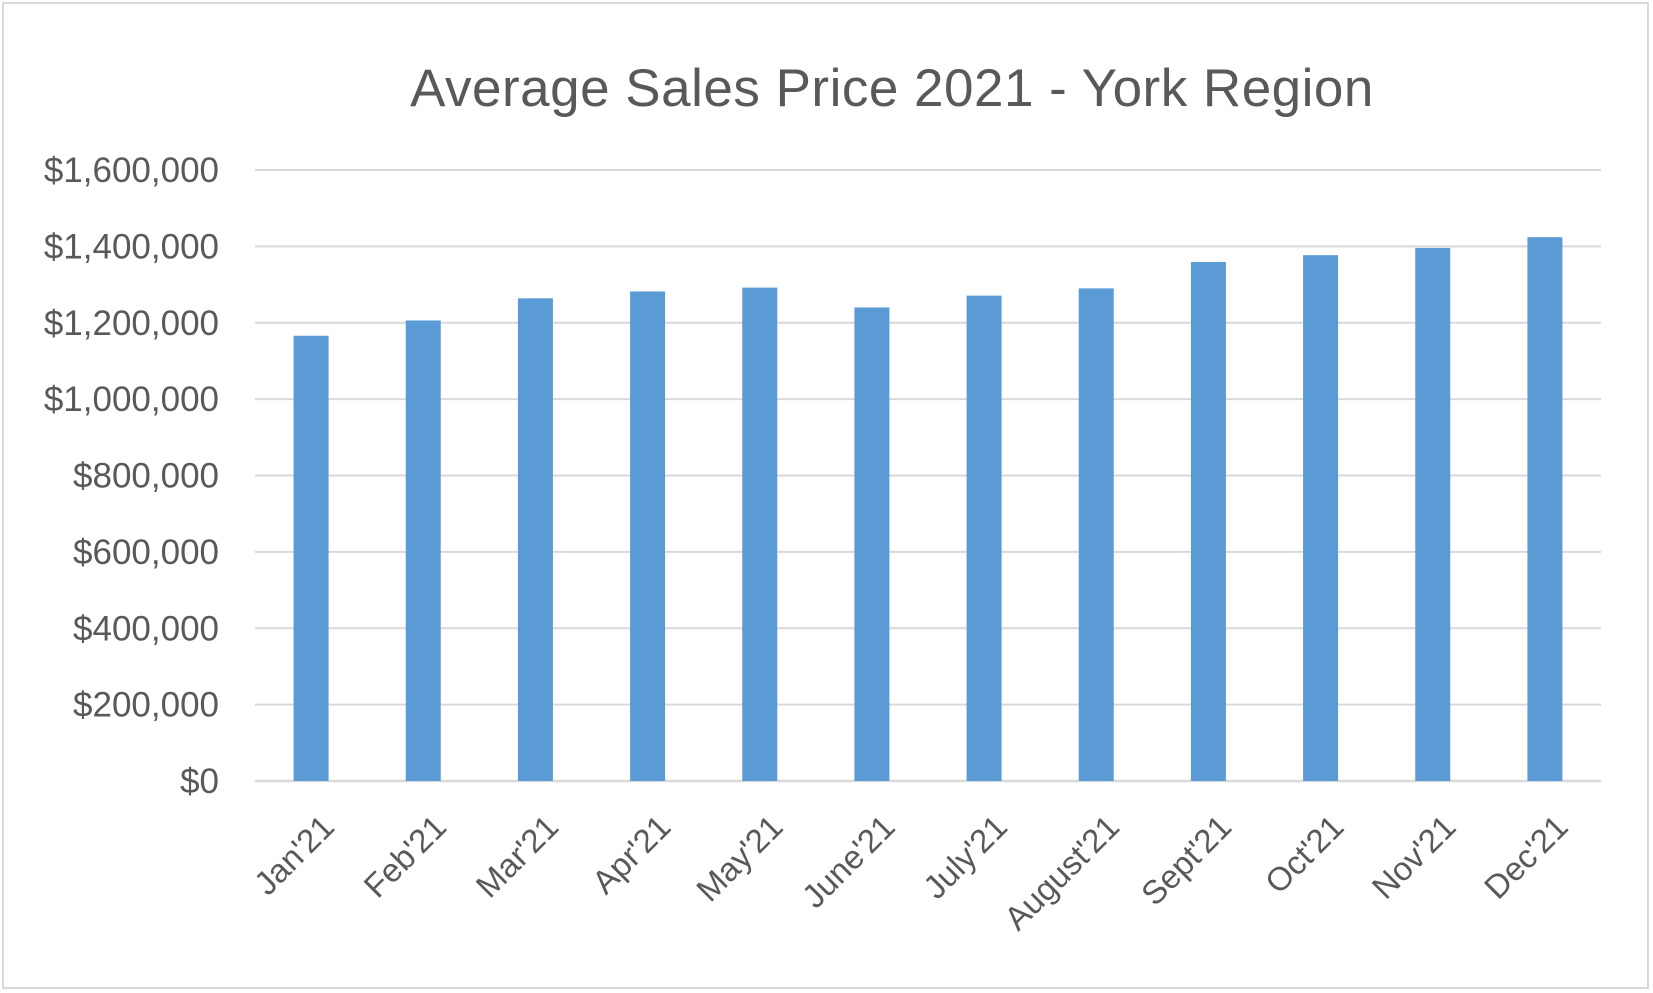 The width and height of the screenshot is (1653, 993). What do you see at coordinates (892, 88) in the screenshot?
I see `chart-title: Average Sales Price 2021 - York Region` at bounding box center [892, 88].